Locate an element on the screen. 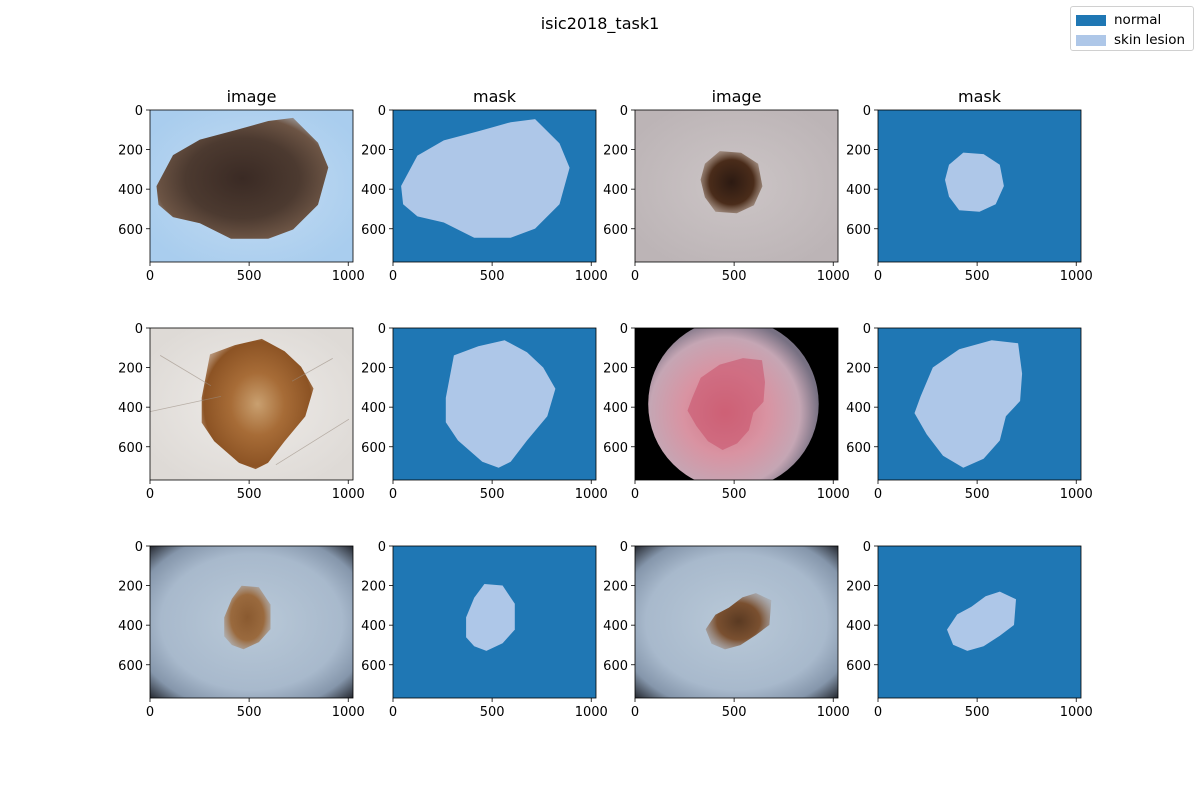  subplot-1: image 0 500 1000 0 200 400 600 is located at coordinates (241, 185).